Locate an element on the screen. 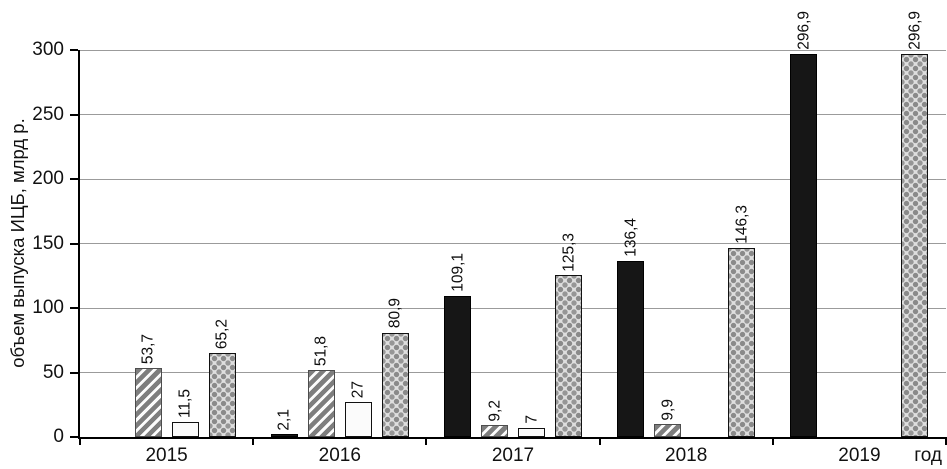 This screenshot has width=947, height=469. bar-solid-black-2016 is located at coordinates (284, 435).